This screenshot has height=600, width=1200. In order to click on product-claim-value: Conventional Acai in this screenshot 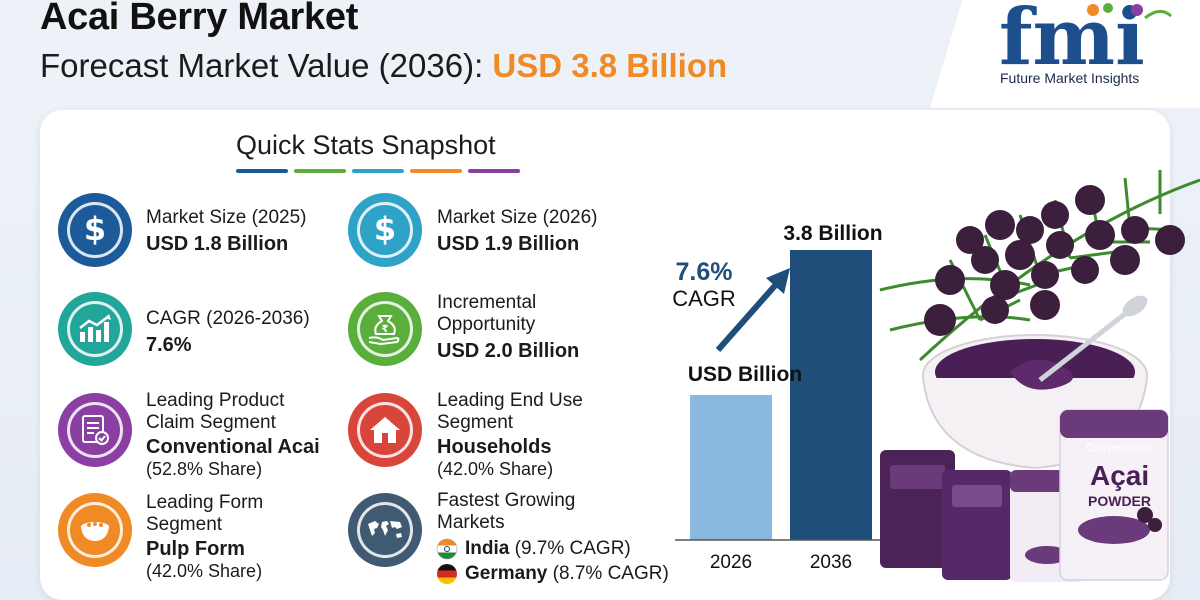, I will do `click(233, 447)`.